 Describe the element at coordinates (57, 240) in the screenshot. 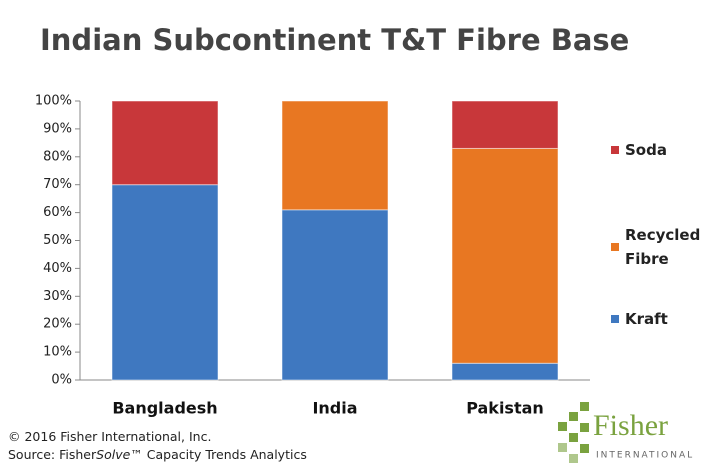

I see `y-tick-label: 50%` at that location.